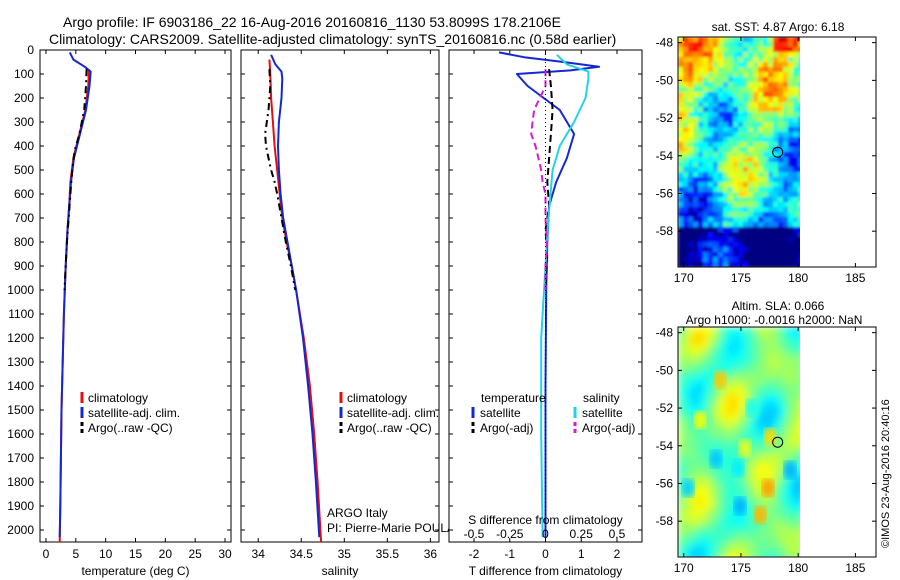 Image resolution: width=900 pixels, height=580 pixels. What do you see at coordinates (20, 434) in the screenshot?
I see `y-tick-label: 1600` at bounding box center [20, 434].